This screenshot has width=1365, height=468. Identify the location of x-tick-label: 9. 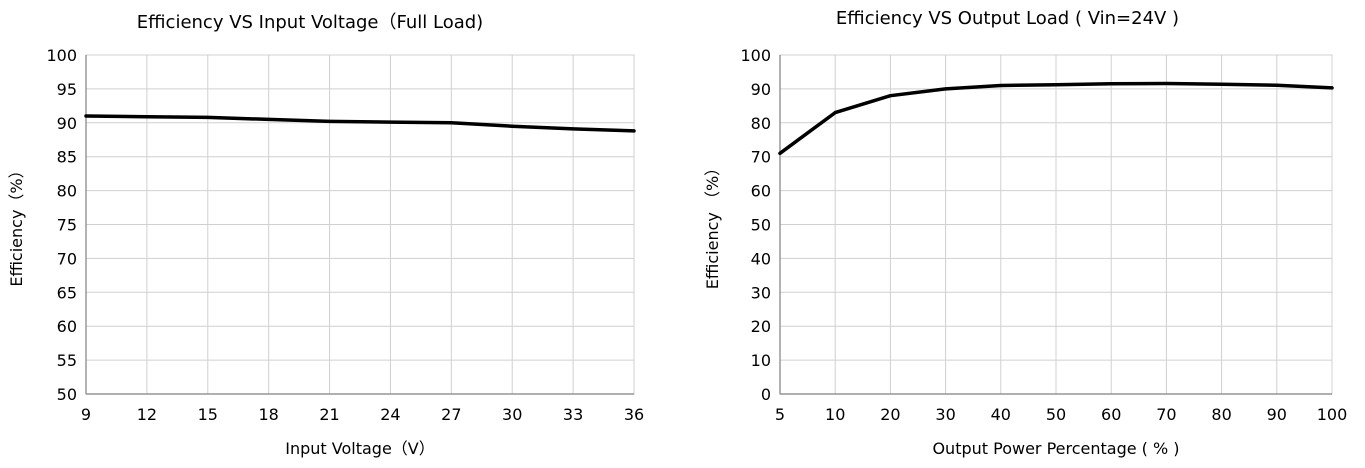
(86, 414).